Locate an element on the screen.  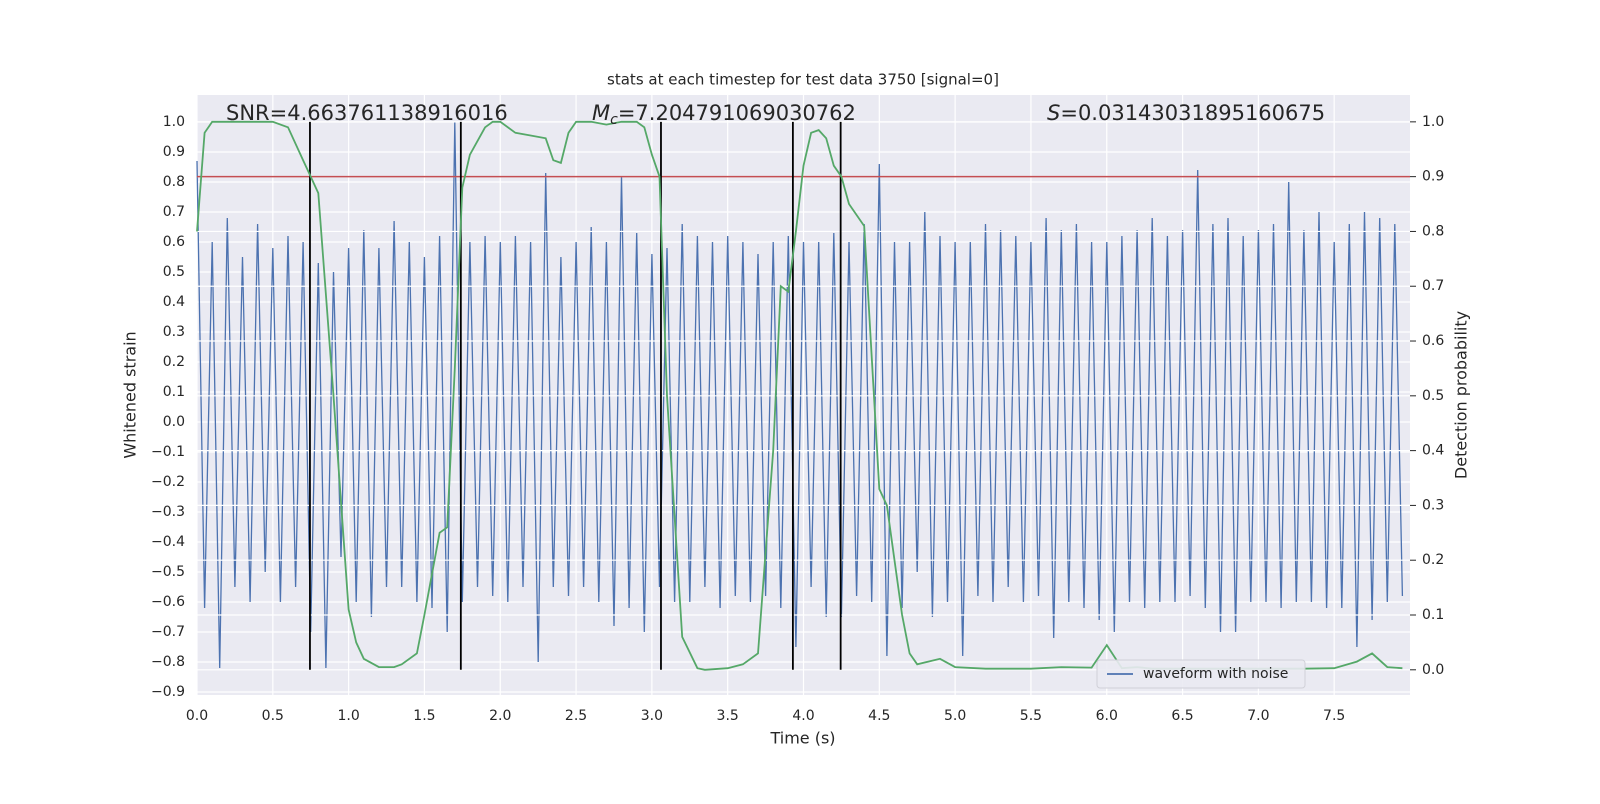
annotation: SNR=4.663761138916016 is located at coordinates (367, 113).